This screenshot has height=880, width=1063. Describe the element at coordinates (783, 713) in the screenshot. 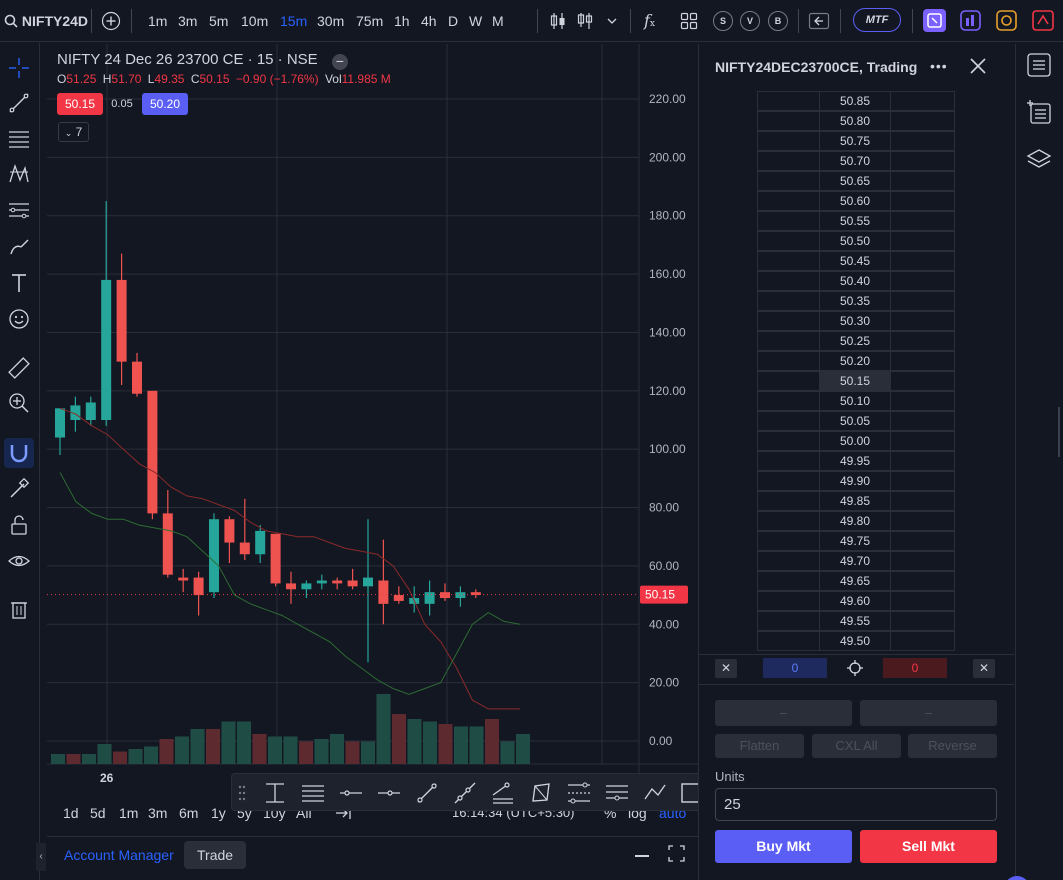

I see `buy-limit-button: –` at that location.